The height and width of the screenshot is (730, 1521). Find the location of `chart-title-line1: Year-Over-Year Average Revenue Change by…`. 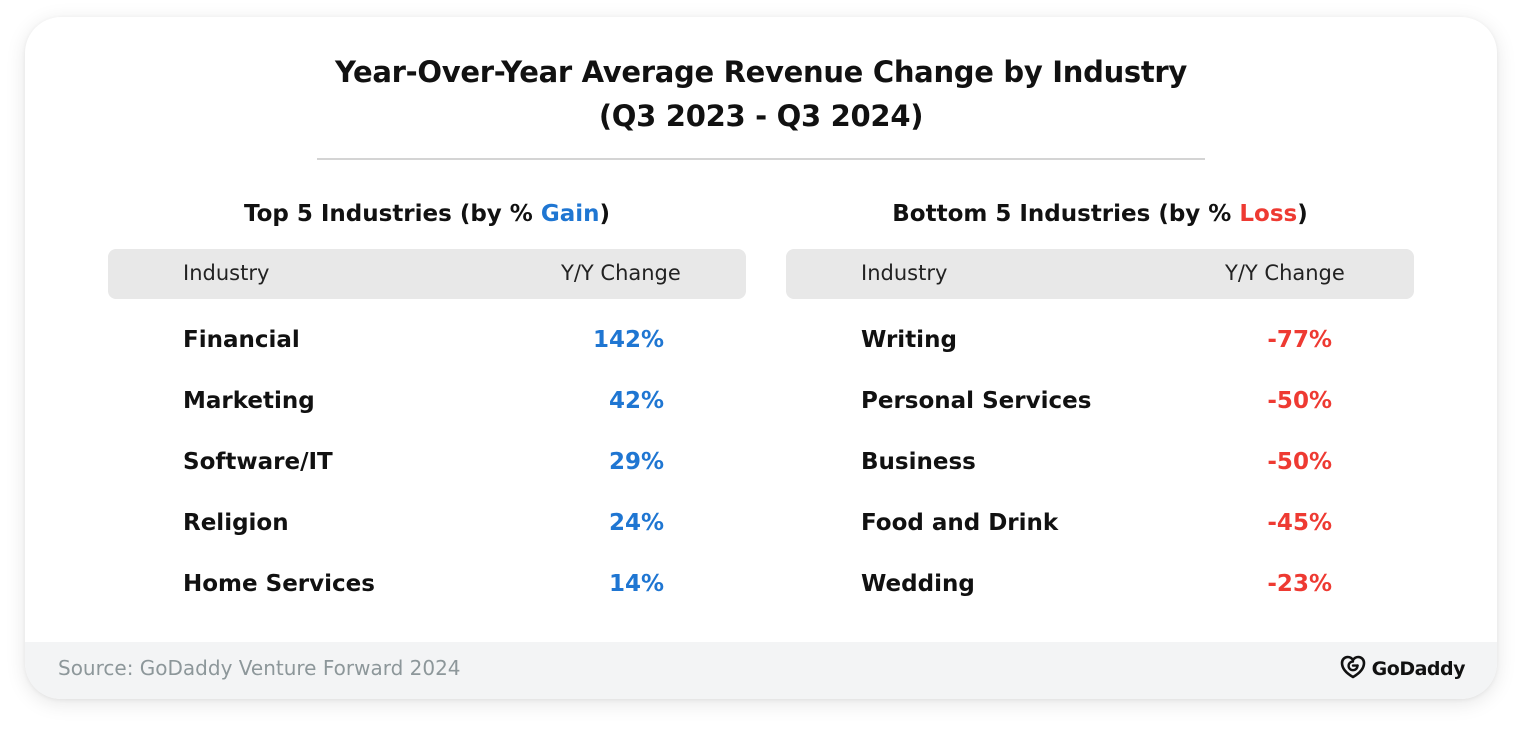

chart-title-line1: Year-Over-Year Average Revenue Change by… is located at coordinates (761, 72).